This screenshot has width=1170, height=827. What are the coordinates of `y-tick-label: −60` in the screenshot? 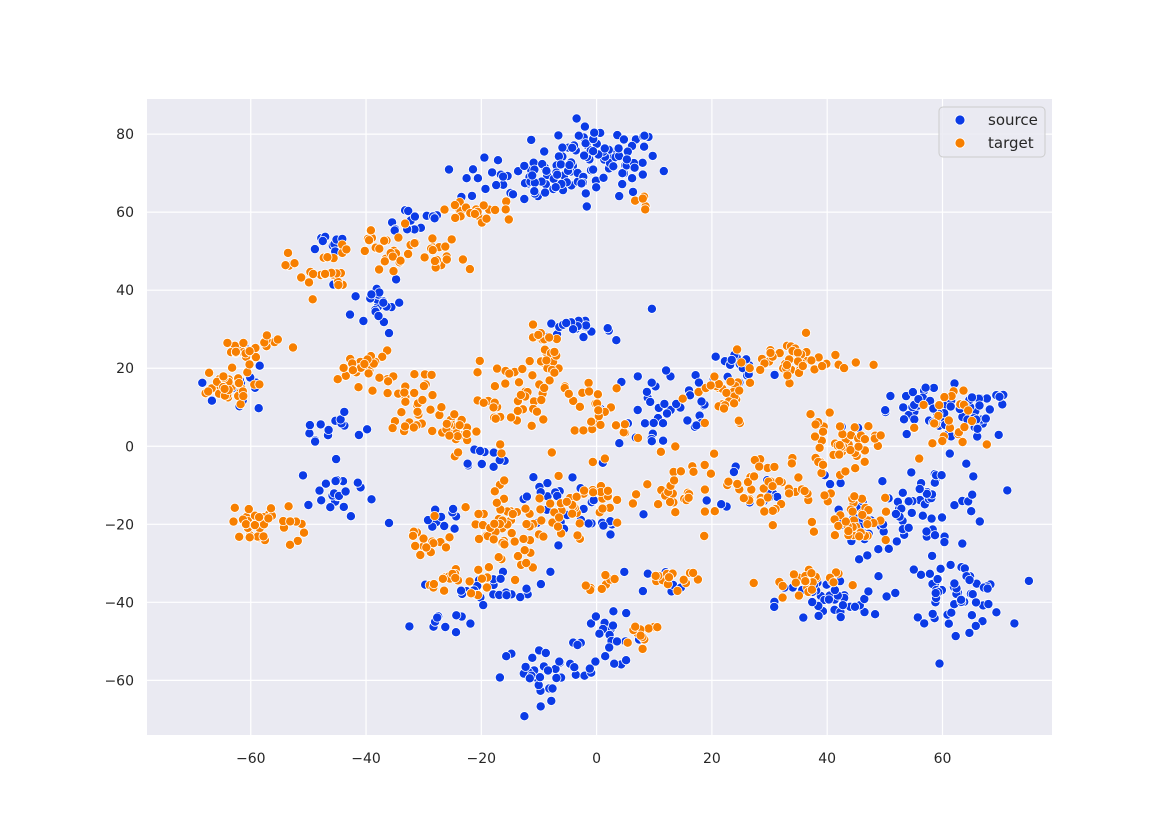 It's located at (119, 681).